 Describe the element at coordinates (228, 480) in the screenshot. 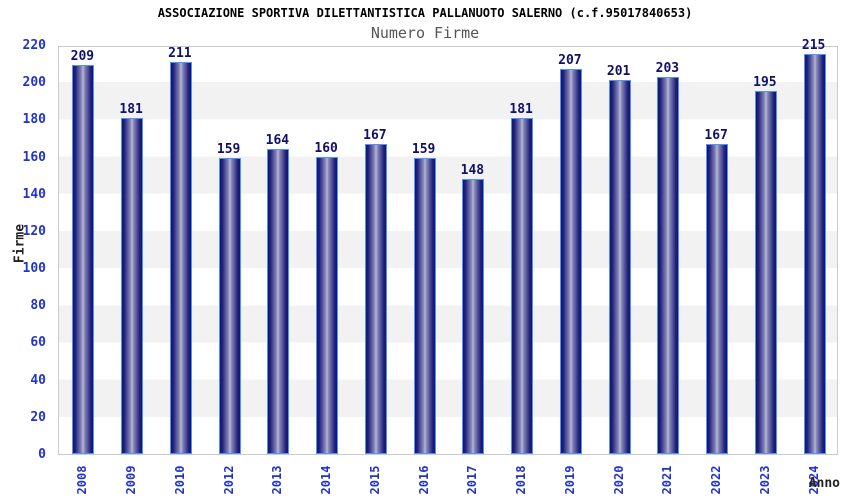

I see `x-tick-label: 2012` at that location.